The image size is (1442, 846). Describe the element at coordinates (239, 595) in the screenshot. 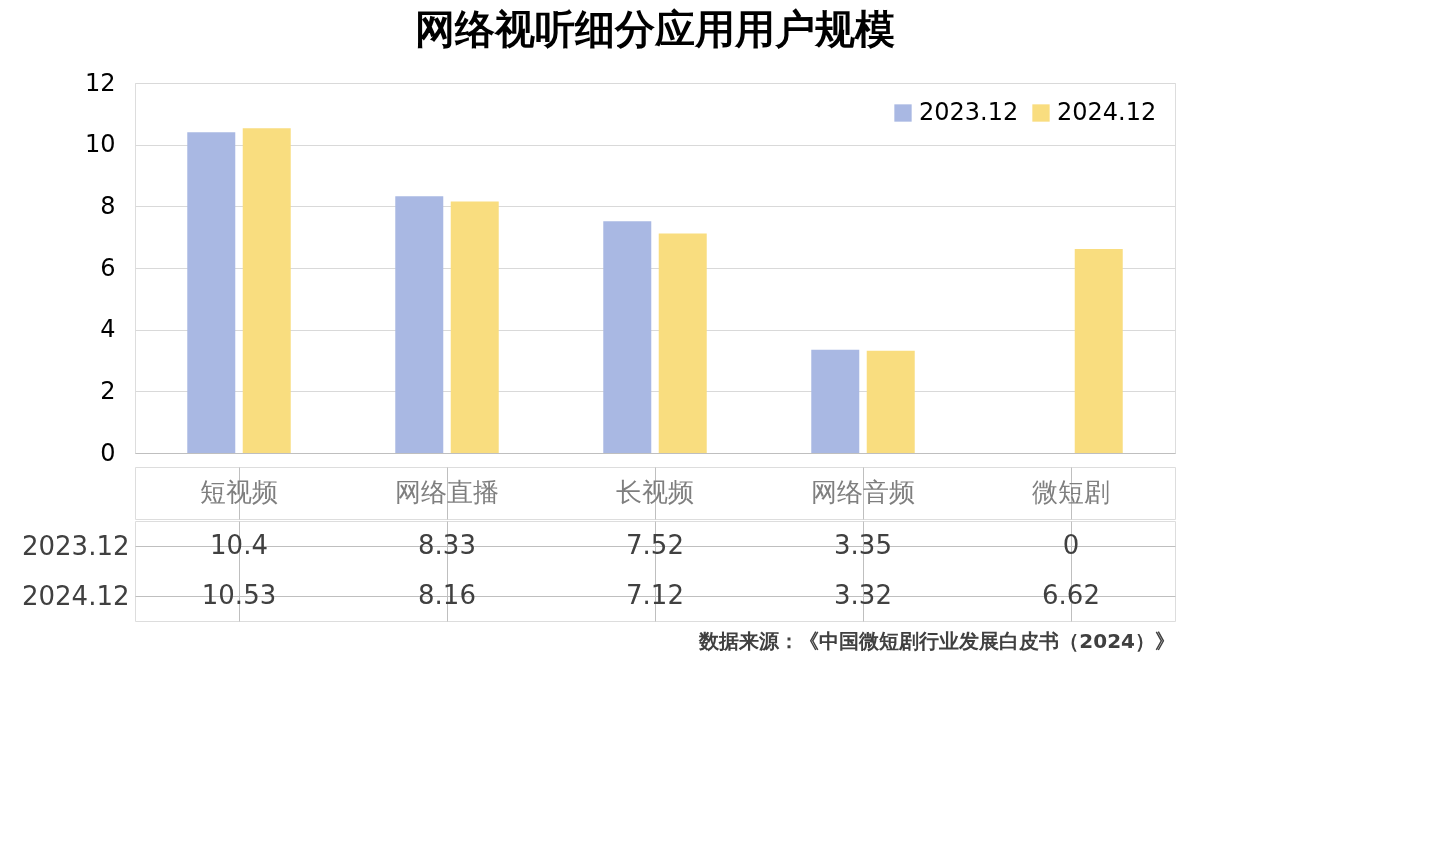

I see `data-label: 10.53` at that location.